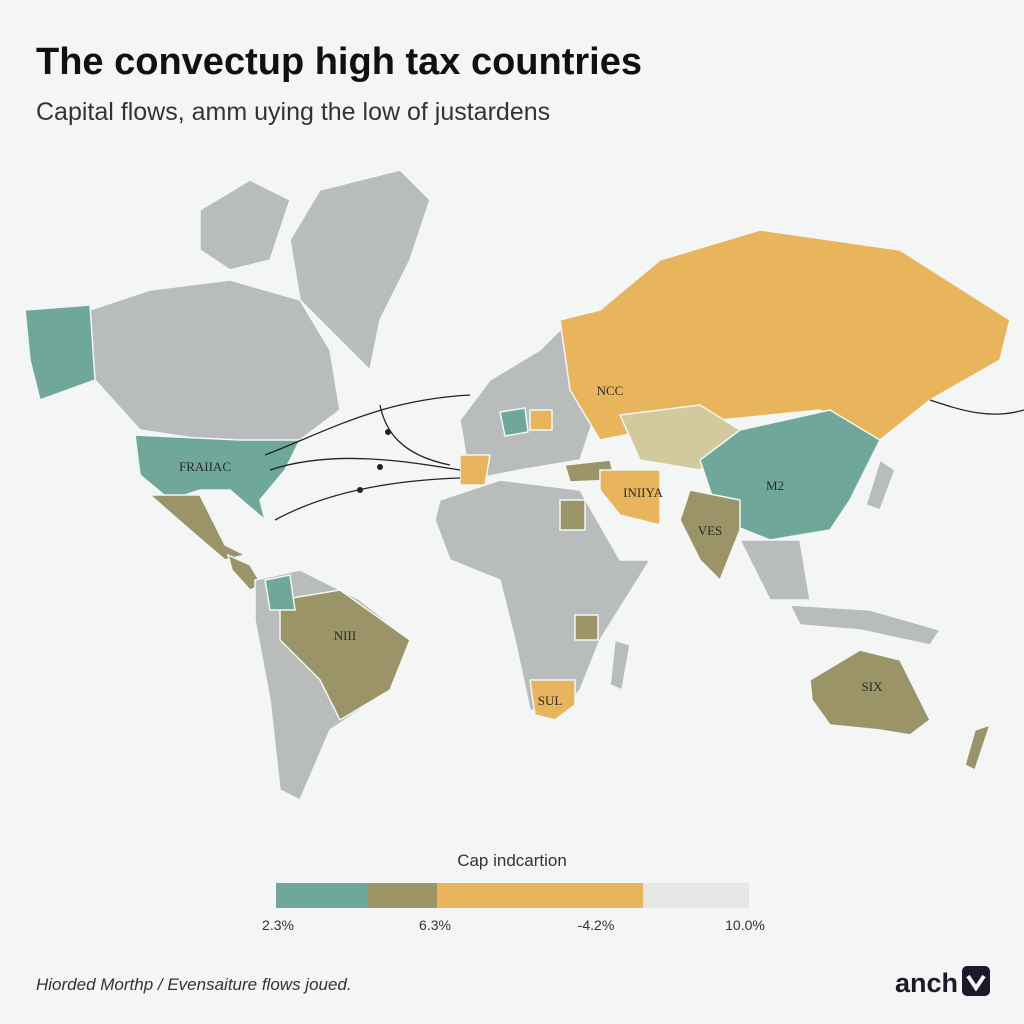 This screenshot has width=1024, height=1024. I want to click on japan, so click(880, 484).